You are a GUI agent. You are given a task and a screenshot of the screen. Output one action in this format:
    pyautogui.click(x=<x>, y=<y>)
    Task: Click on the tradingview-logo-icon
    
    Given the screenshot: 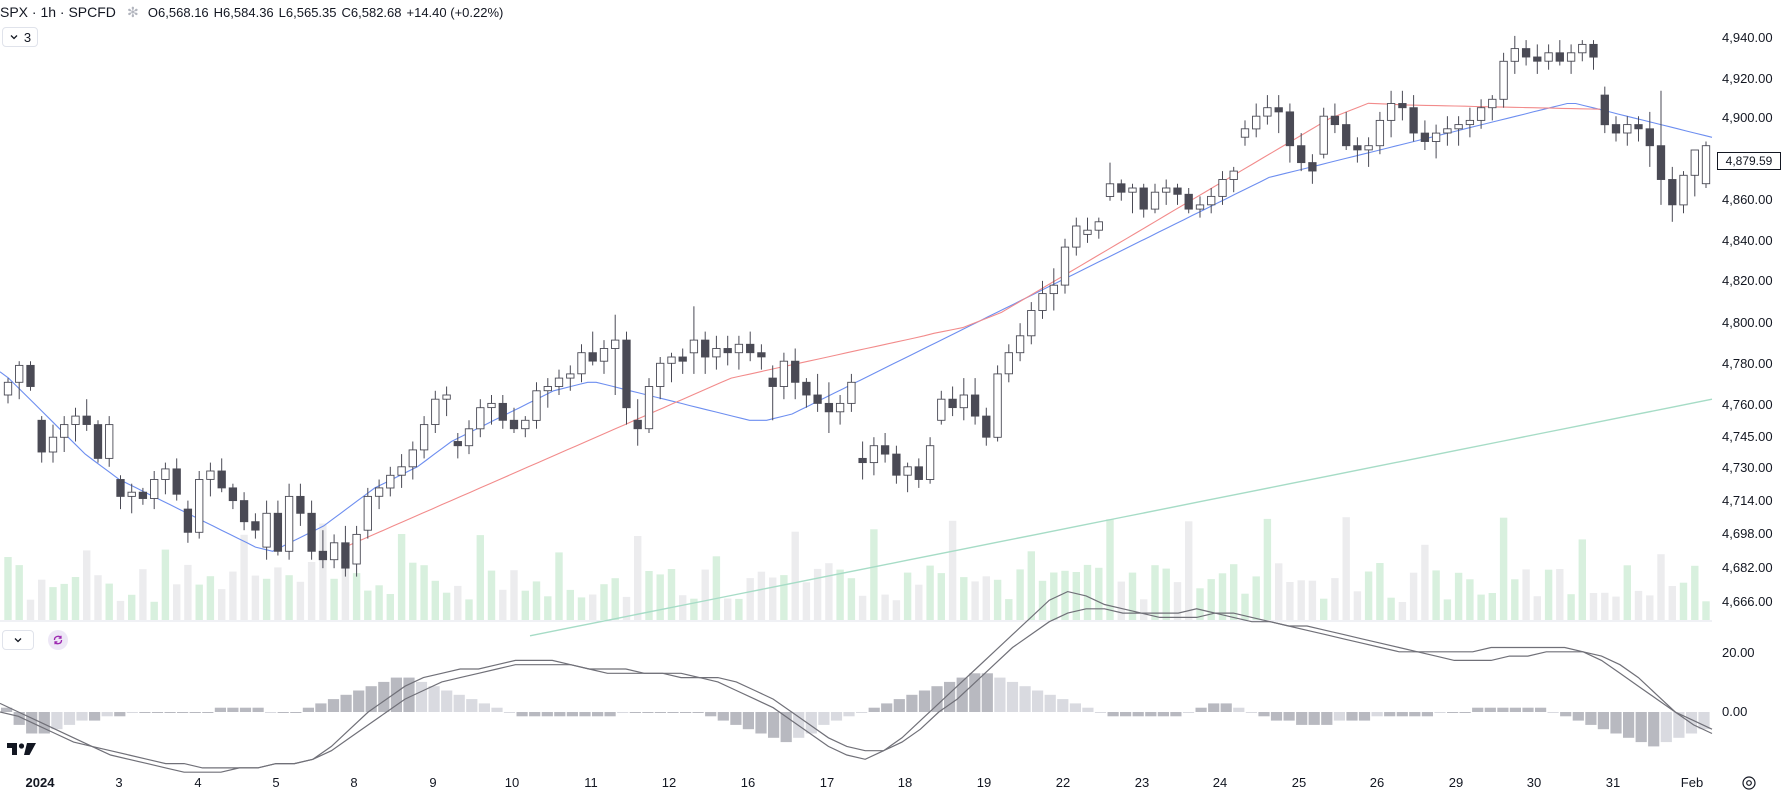 What is the action you would take?
    pyautogui.click(x=22, y=749)
    